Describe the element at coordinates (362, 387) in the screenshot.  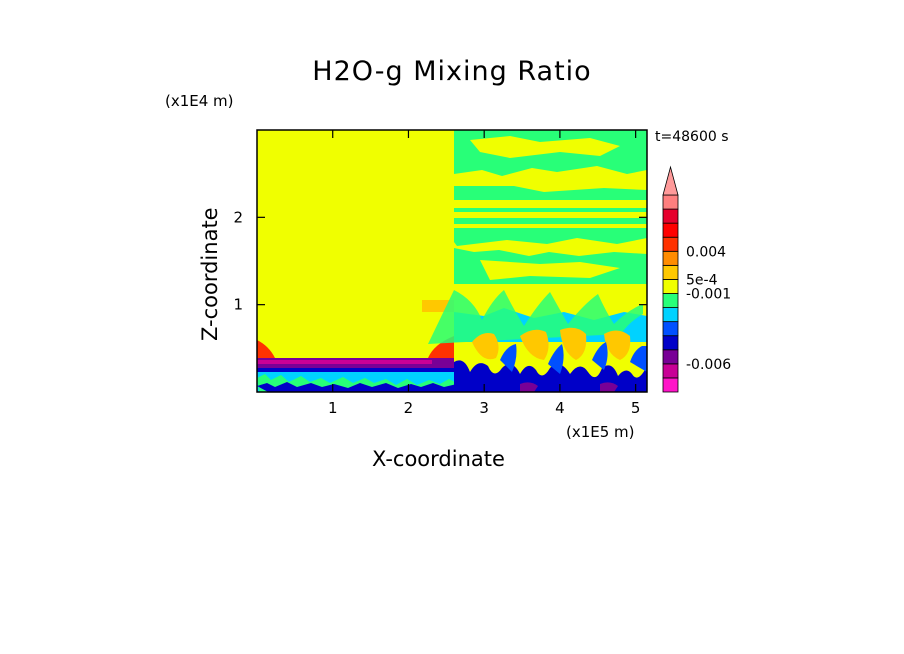
I see `surface-blue` at that location.